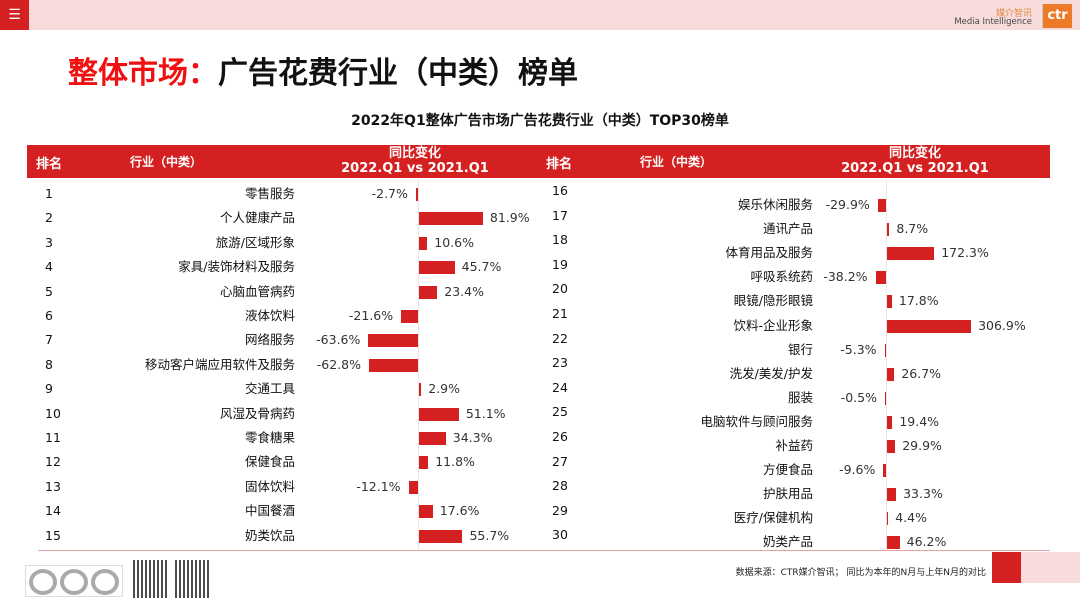 This screenshot has height=608, width=1080. I want to click on rank-cell: 3, so click(49, 242).